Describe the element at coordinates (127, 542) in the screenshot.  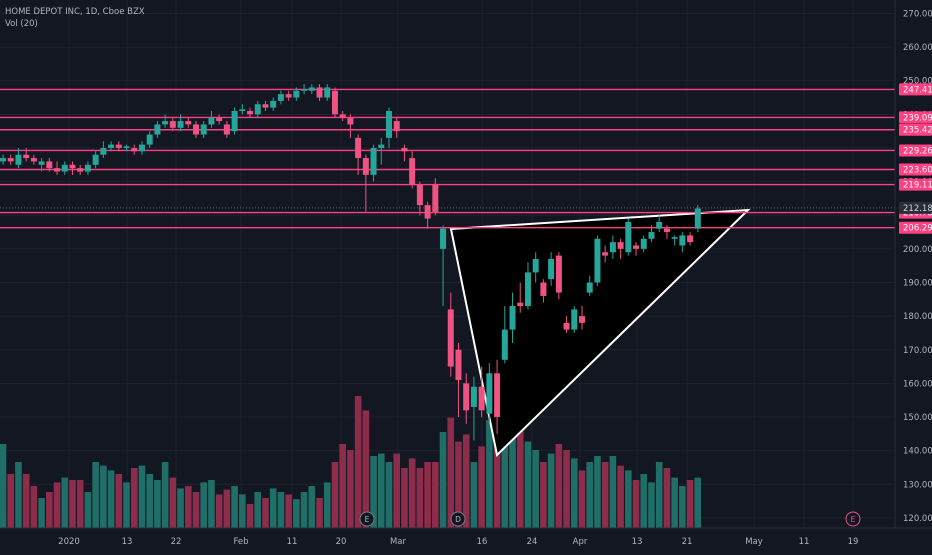
I see `x-tick-label: 13` at that location.